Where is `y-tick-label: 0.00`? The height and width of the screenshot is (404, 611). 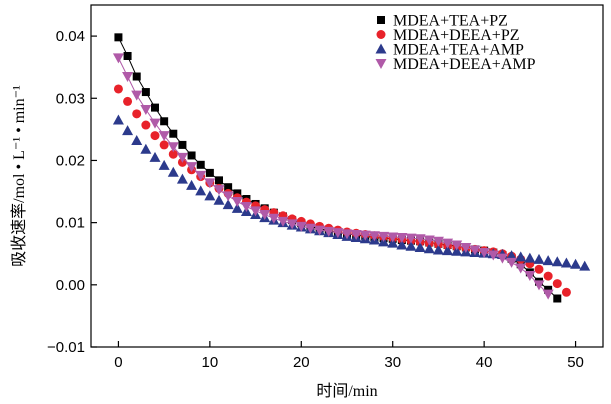
y-tick-label: 0.00 is located at coordinates (70, 285).